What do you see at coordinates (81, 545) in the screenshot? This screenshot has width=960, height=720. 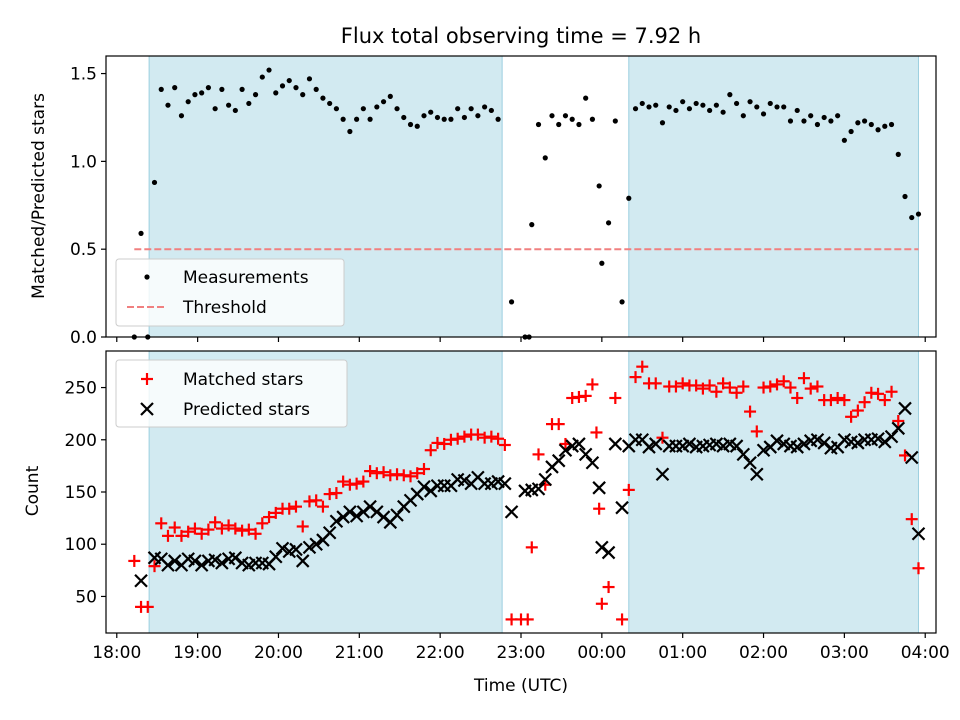 I see `bottom-y-tick-label-2: 100` at bounding box center [81, 545].